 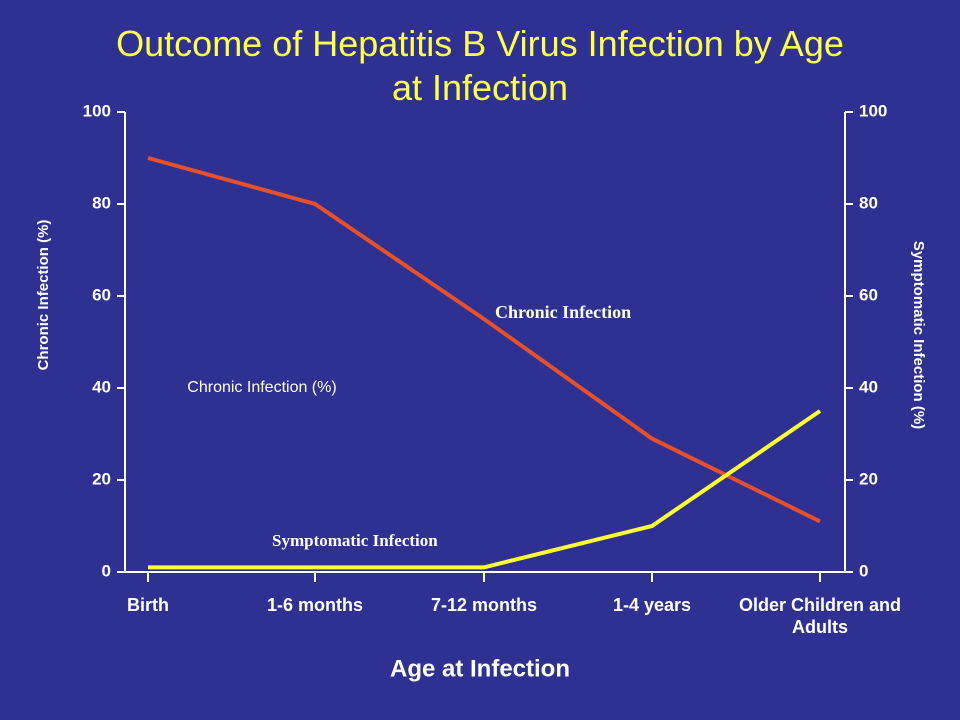 What do you see at coordinates (863, 570) in the screenshot?
I see `y2-tick-label: 0` at bounding box center [863, 570].